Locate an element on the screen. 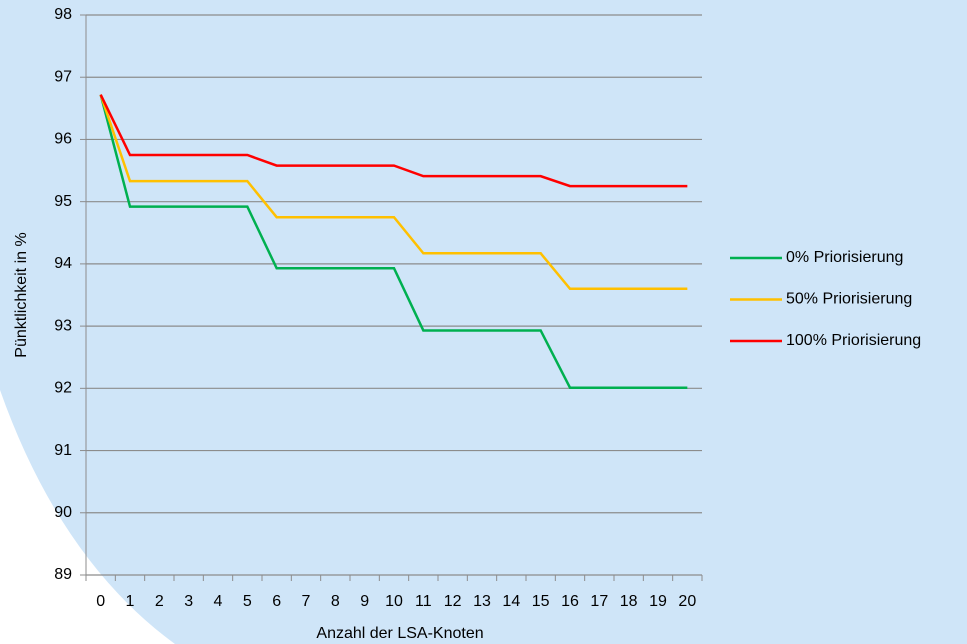 The width and height of the screenshot is (967, 644). x-tick-label: 17 is located at coordinates (599, 601).